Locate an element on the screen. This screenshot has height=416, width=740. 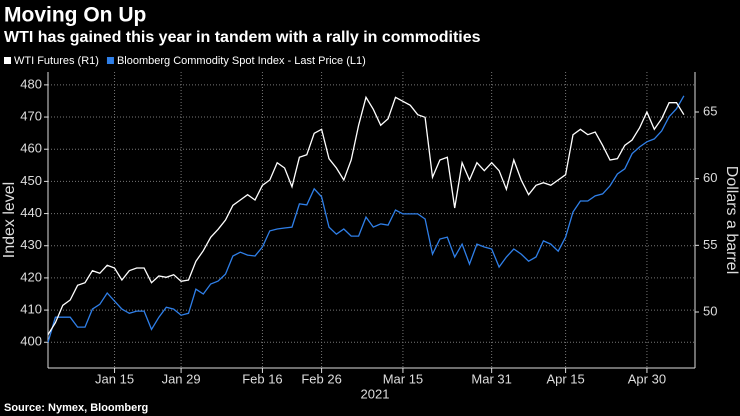
x-tick-label: Feb 16 is located at coordinates (262, 378).